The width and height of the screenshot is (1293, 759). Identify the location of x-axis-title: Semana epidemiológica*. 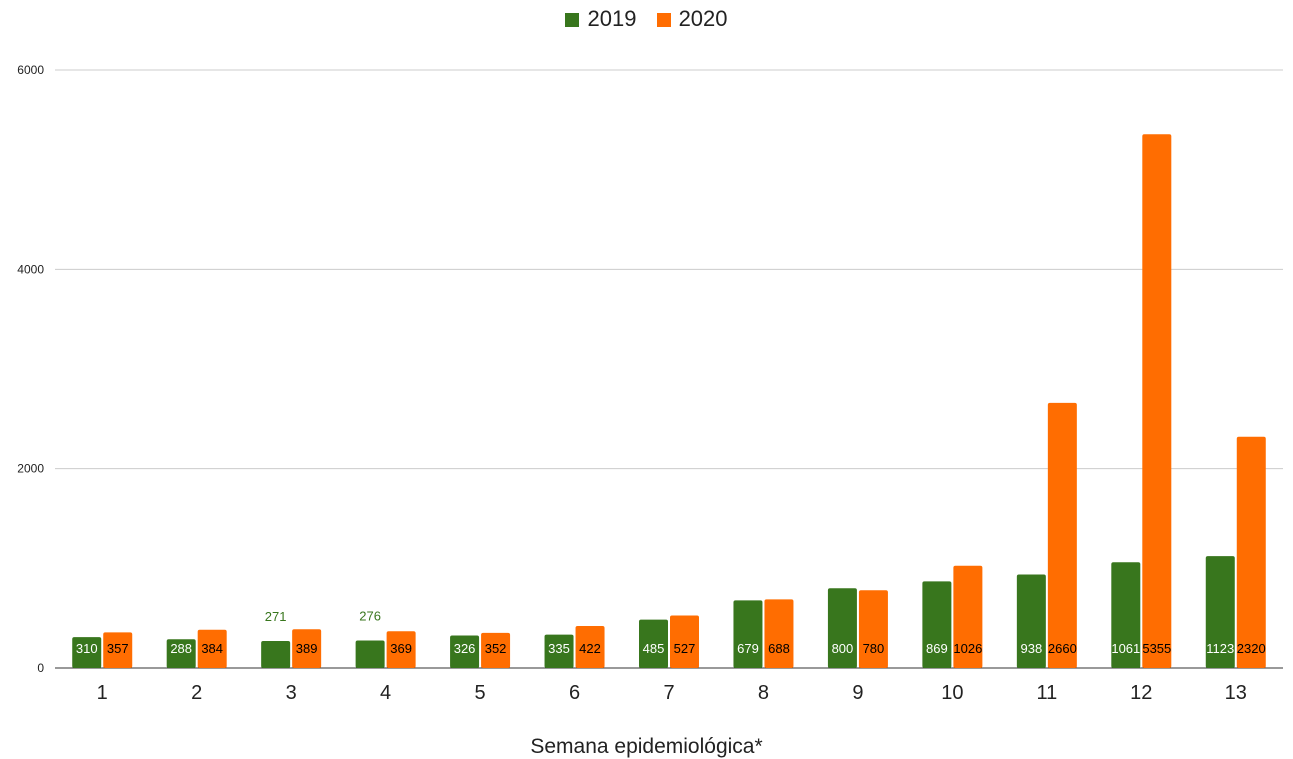
(646, 746).